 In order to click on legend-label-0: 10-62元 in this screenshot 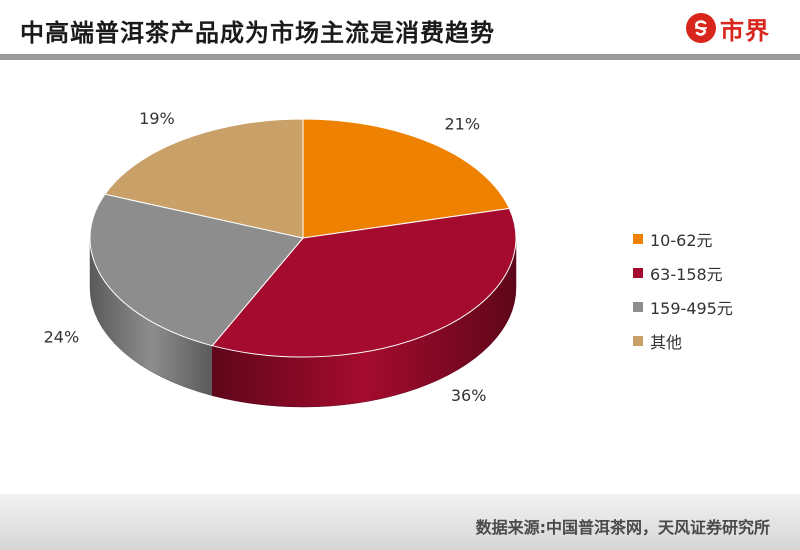, I will do `click(681, 240)`.